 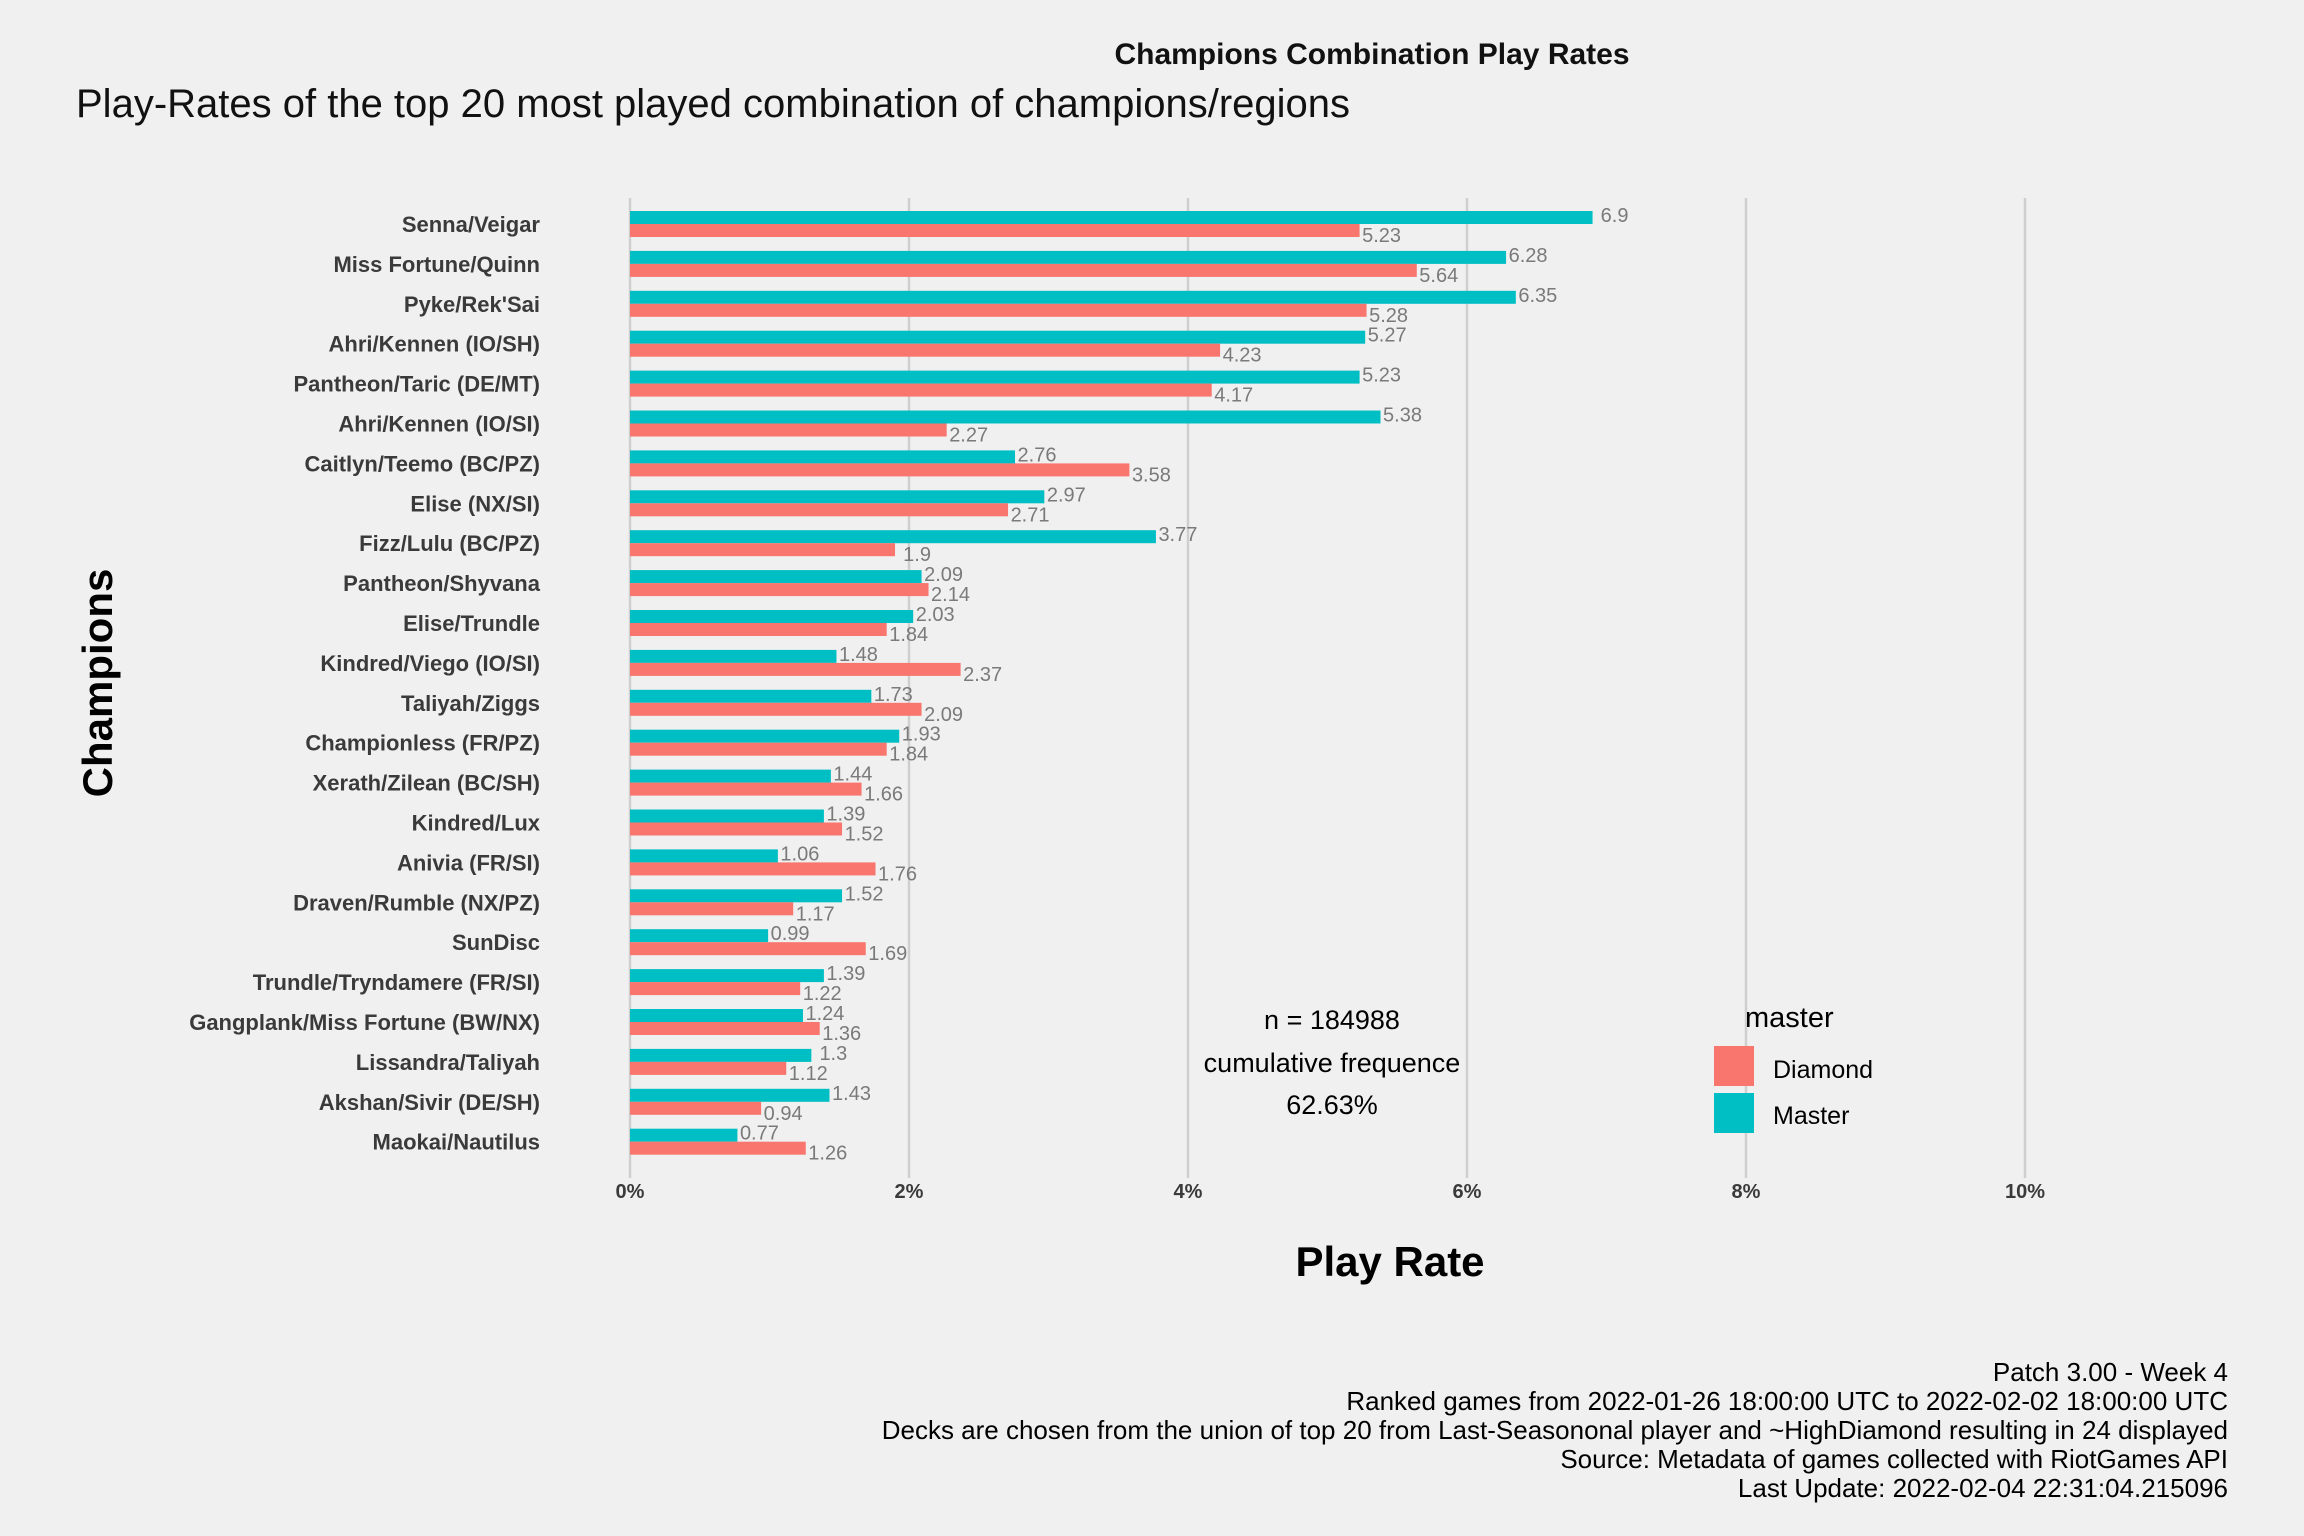 I want to click on value-label-master: 1.73, so click(x=893, y=695).